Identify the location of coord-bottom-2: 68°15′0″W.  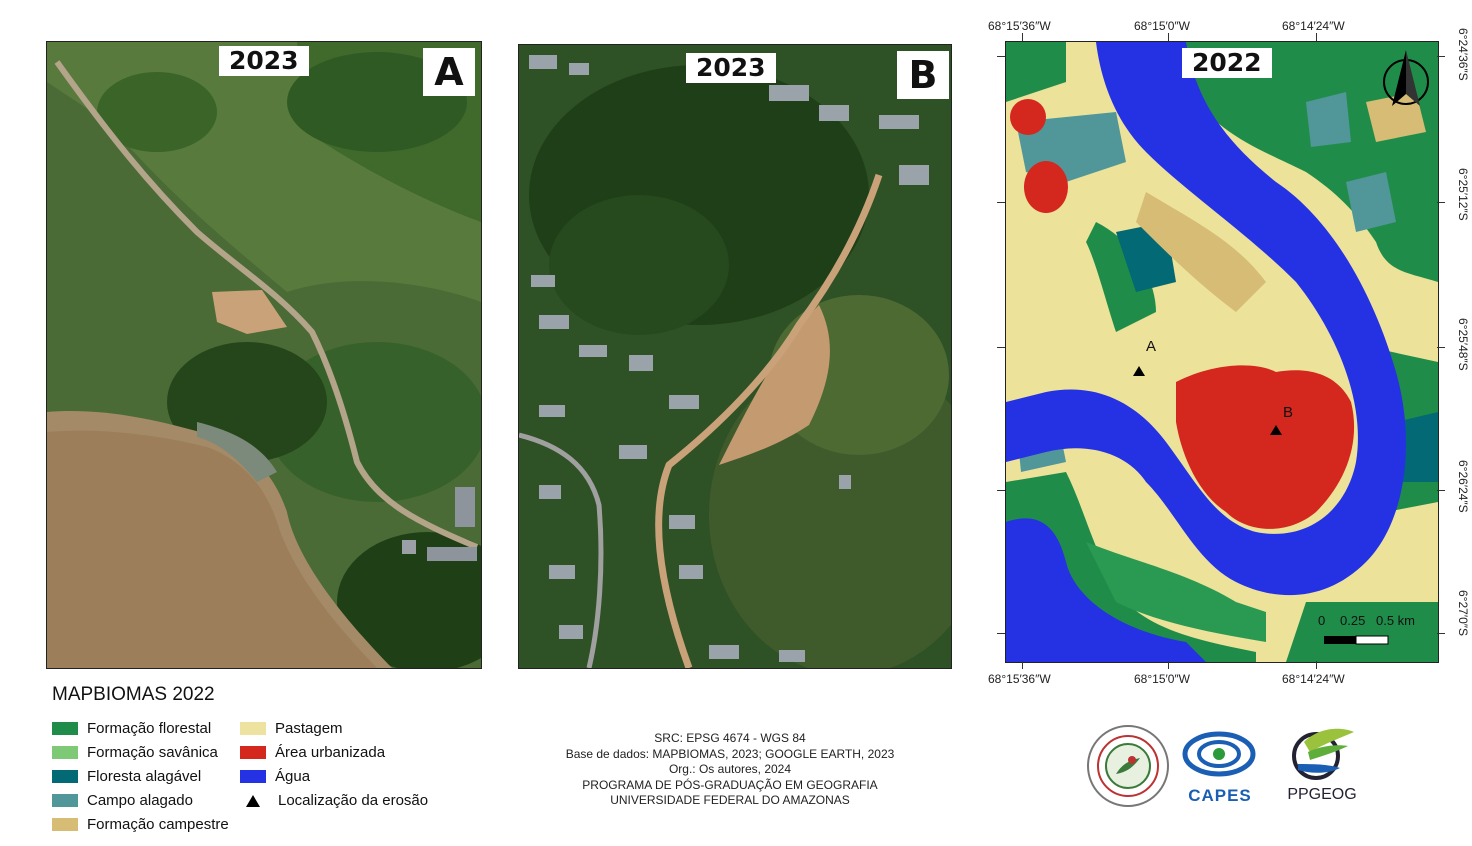
(1162, 679).